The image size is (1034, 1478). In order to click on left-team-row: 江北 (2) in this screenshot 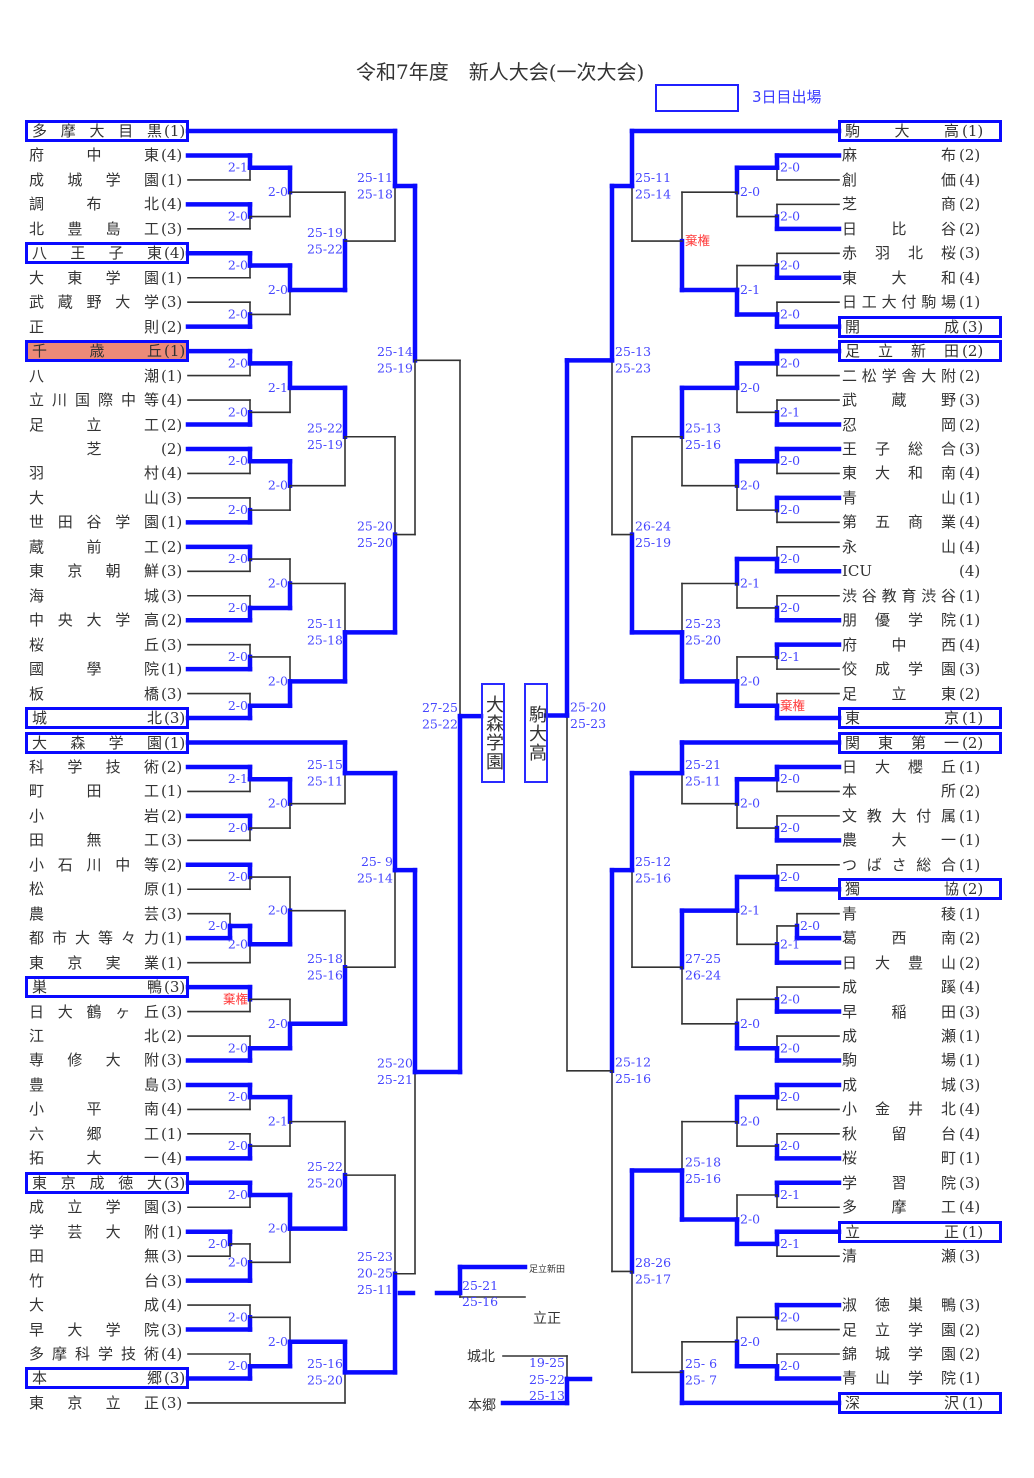, I will do `click(107, 1036)`.